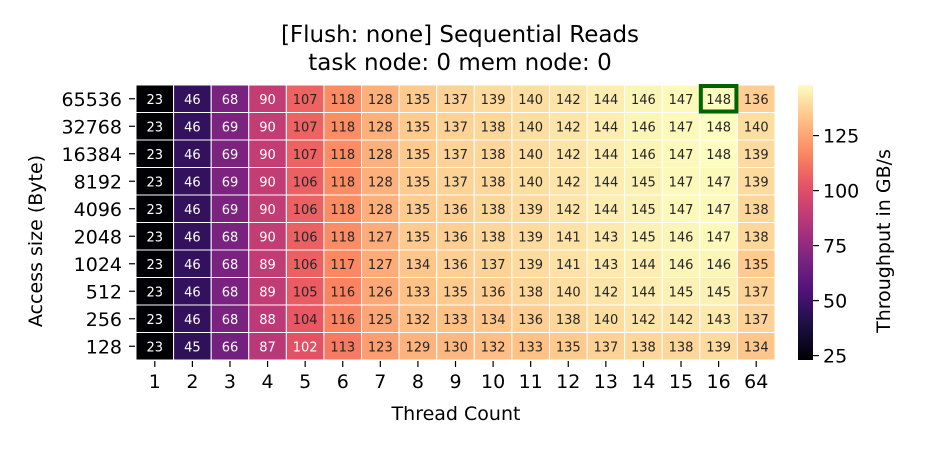 The image size is (938, 450). What do you see at coordinates (841, 137) in the screenshot?
I see `colorbar-tick-label: 125` at bounding box center [841, 137].